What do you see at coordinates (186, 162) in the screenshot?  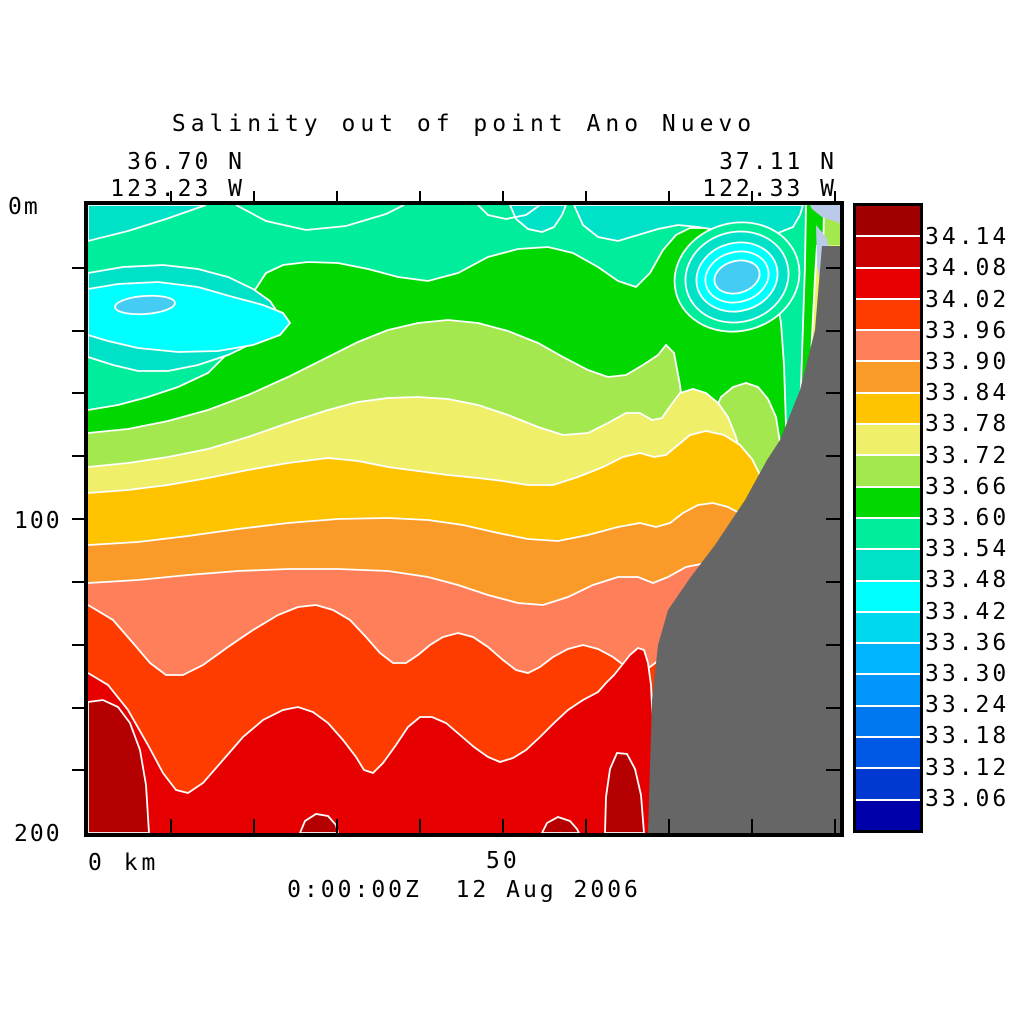 I see `start-latitude: 36.70 N` at bounding box center [186, 162].